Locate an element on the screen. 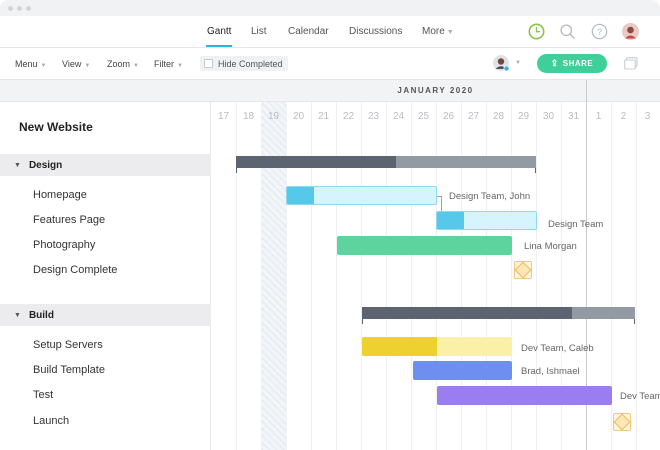 This screenshot has width=660, height=450. project-title: New Website is located at coordinates (56, 127).